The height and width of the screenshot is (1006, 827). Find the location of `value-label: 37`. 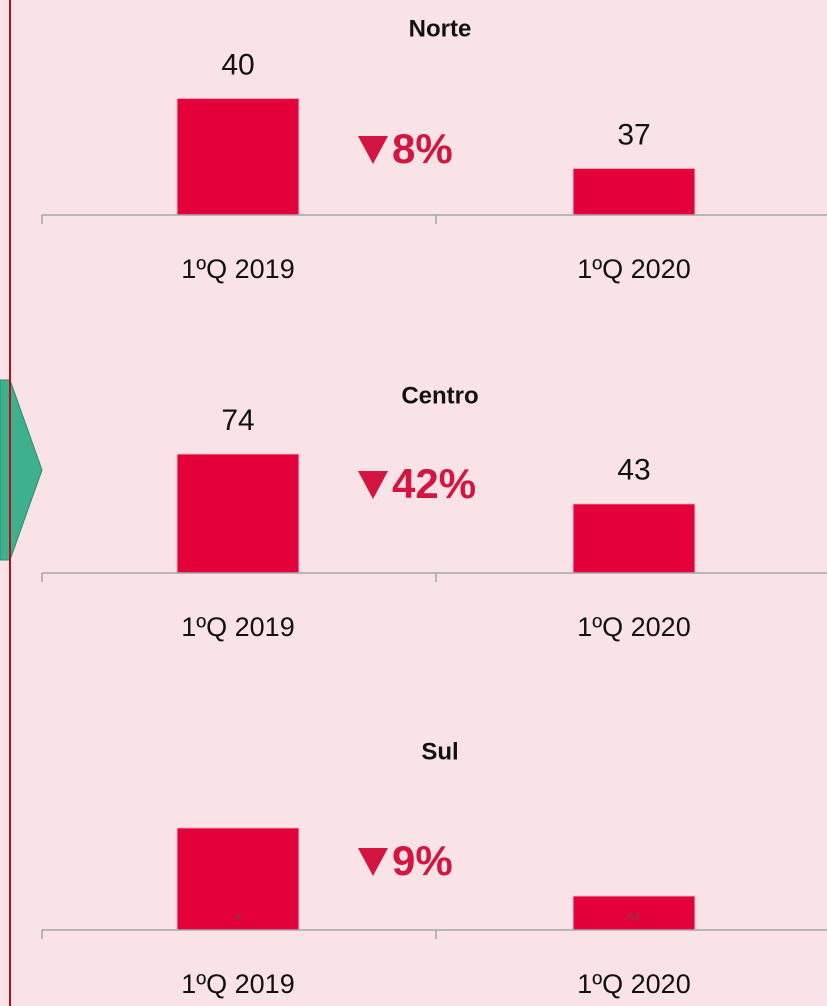

value-label: 37 is located at coordinates (633, 134).